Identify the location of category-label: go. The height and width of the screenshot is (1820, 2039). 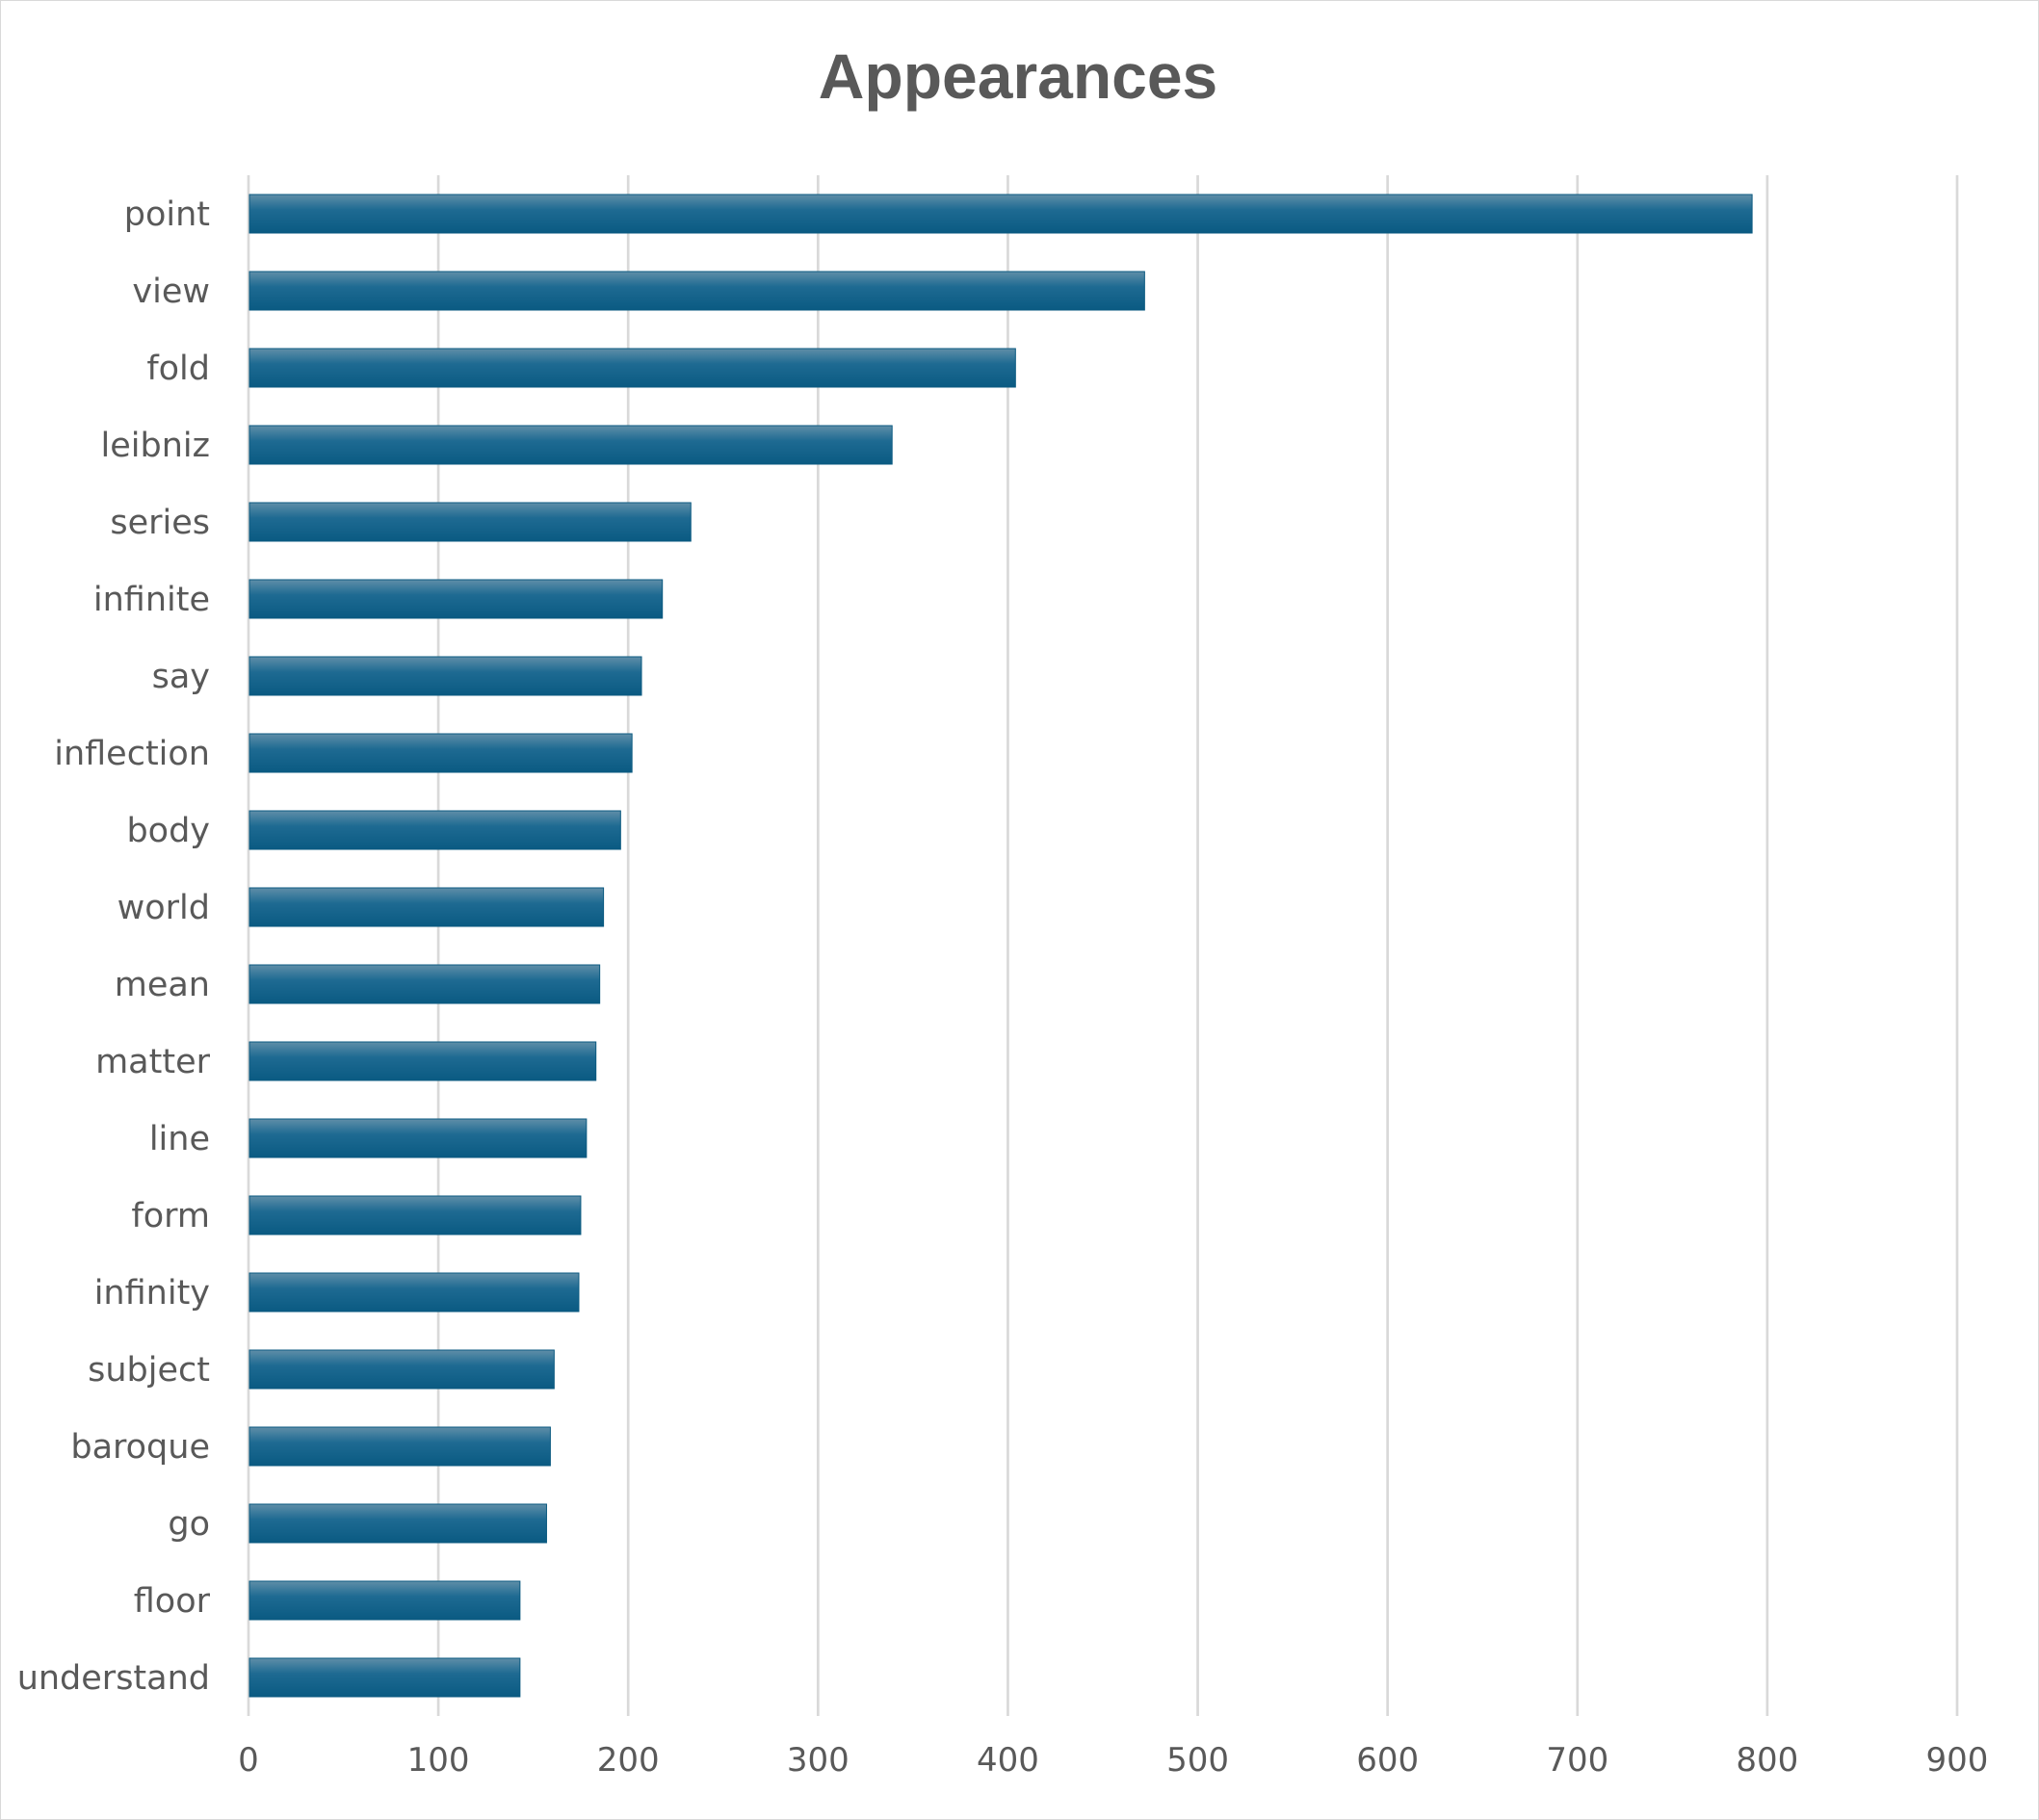
(189, 1524).